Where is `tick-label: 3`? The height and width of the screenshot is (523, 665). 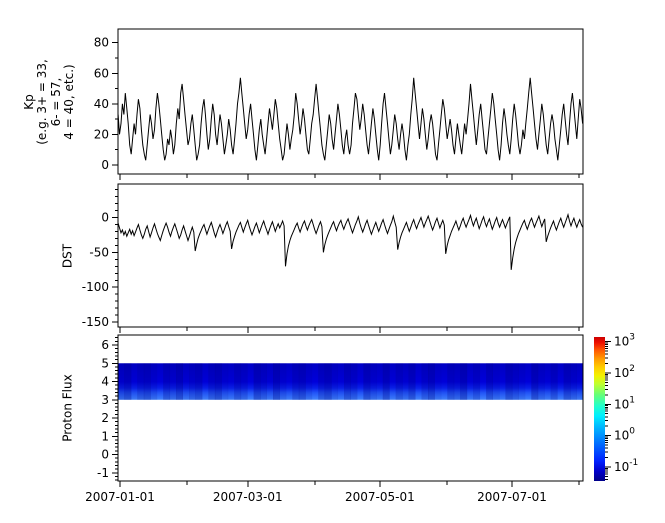
tick-label: 3 is located at coordinates (105, 400).